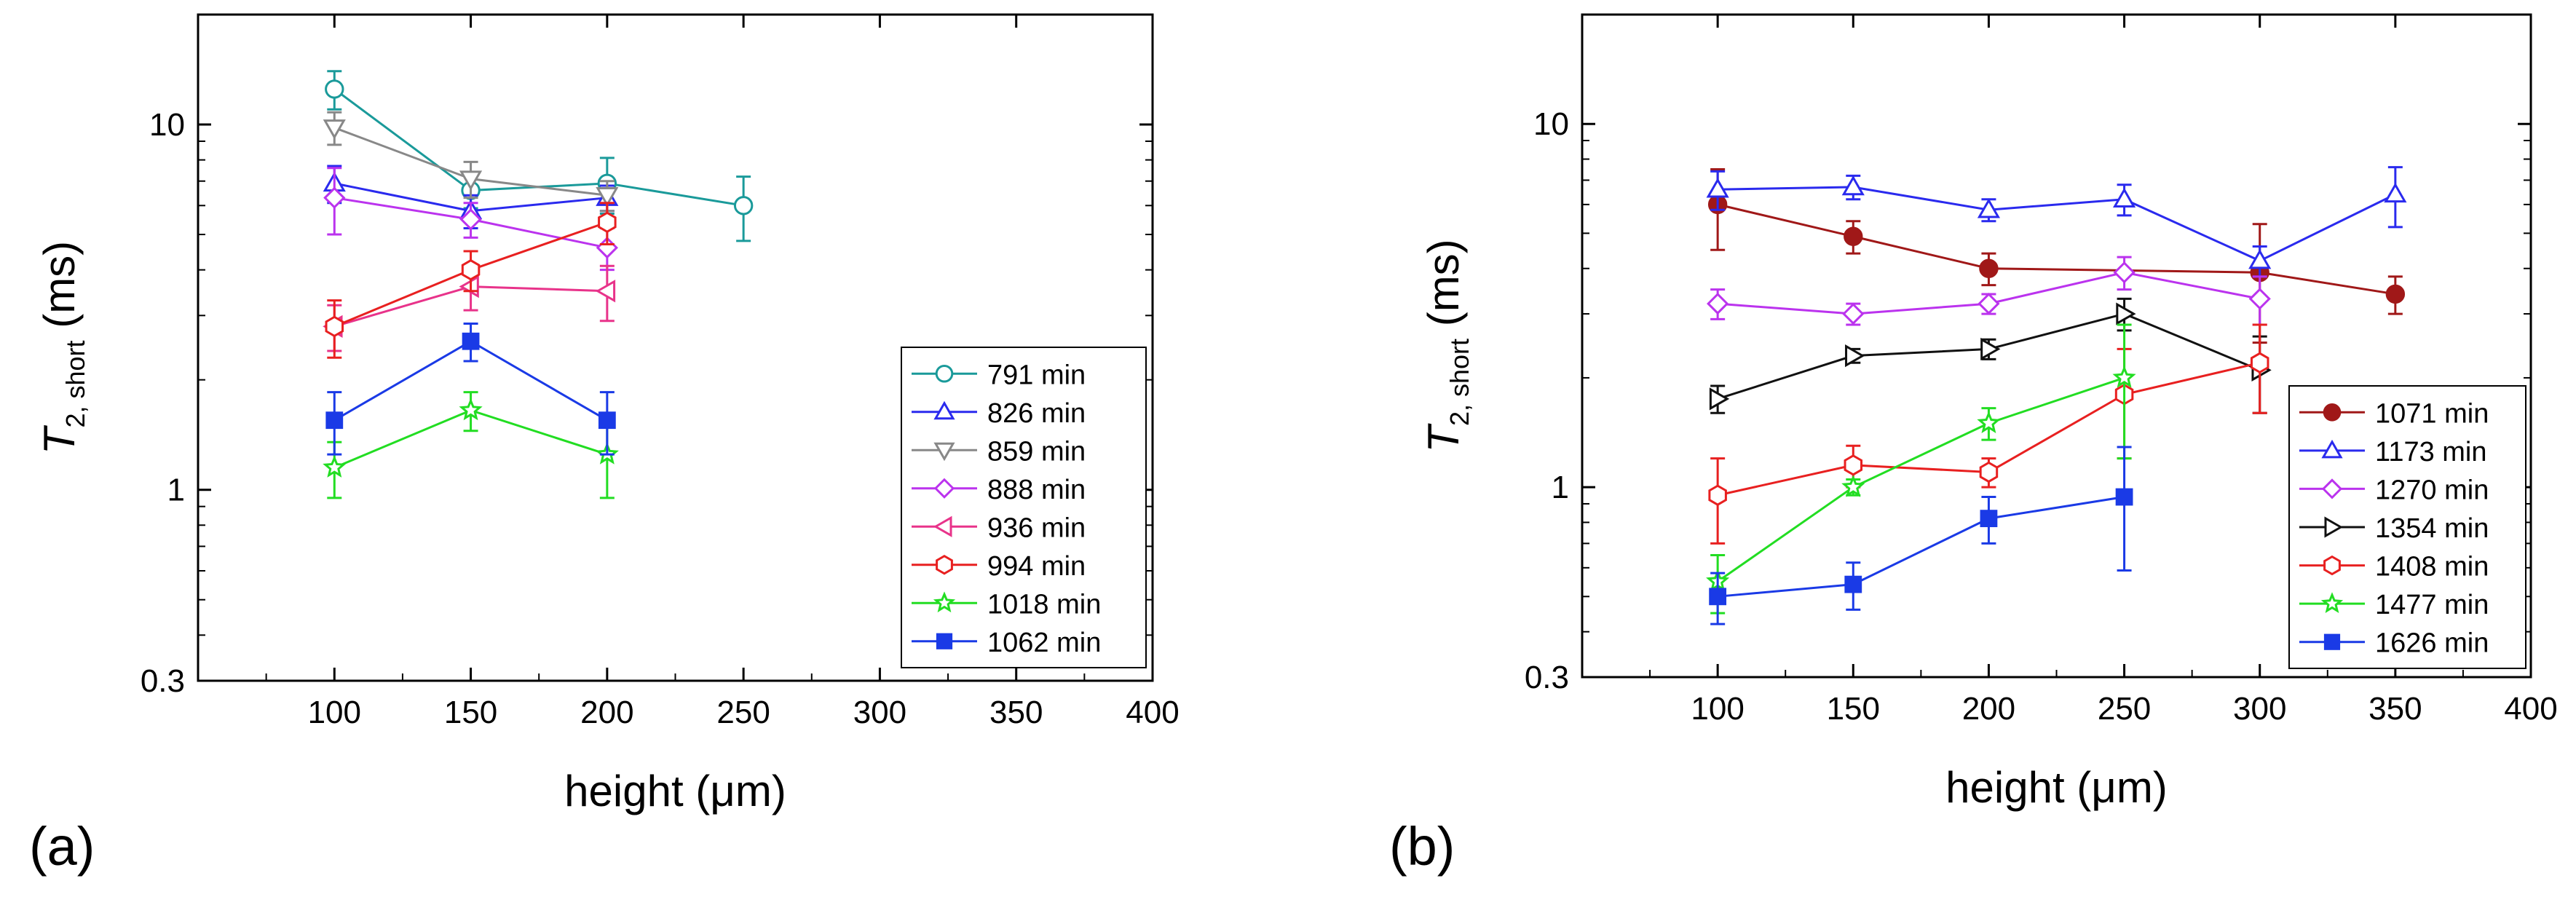 The image size is (2576, 905). Describe the element at coordinates (1044, 604) in the screenshot. I see `legend-label: 1018 min` at that location.